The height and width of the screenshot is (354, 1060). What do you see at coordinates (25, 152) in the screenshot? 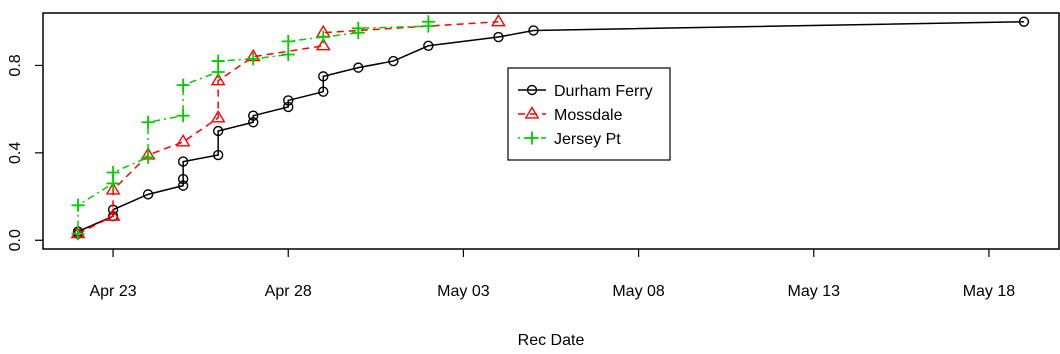
I see `y-axis: 0.0 0.4 0.8` at bounding box center [25, 152].